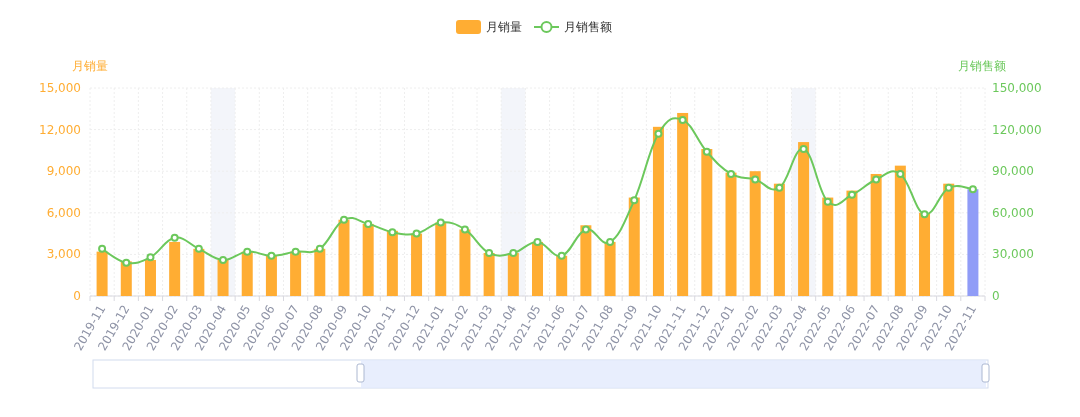  I want to click on y-tick-label: 12,000, so click(60, 129).